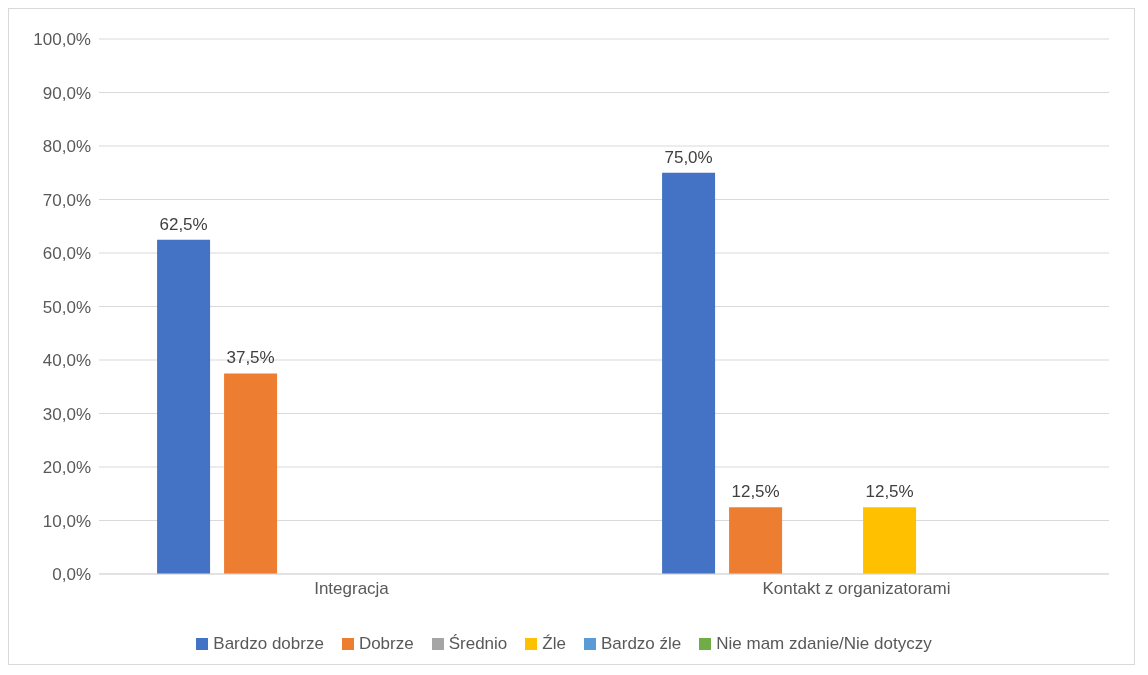 This screenshot has width=1148, height=675. Describe the element at coordinates (66, 254) in the screenshot. I see `y-tick-label: 60,0%` at that location.